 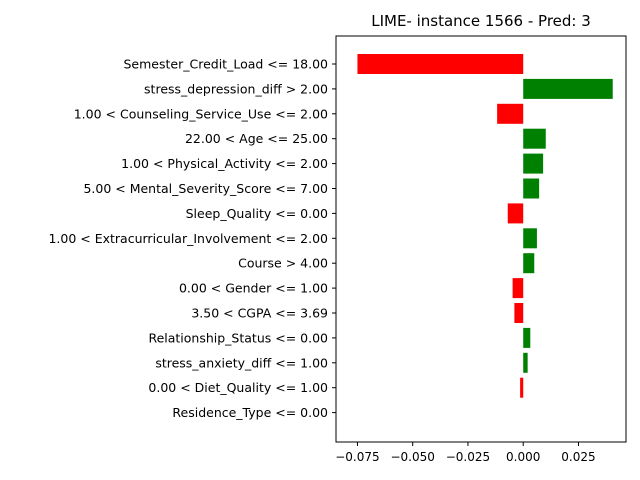 What do you see at coordinates (238, 387) in the screenshot?
I see `y-tick-label: 0.00 < Diet_Quality <= 1.00` at bounding box center [238, 387].